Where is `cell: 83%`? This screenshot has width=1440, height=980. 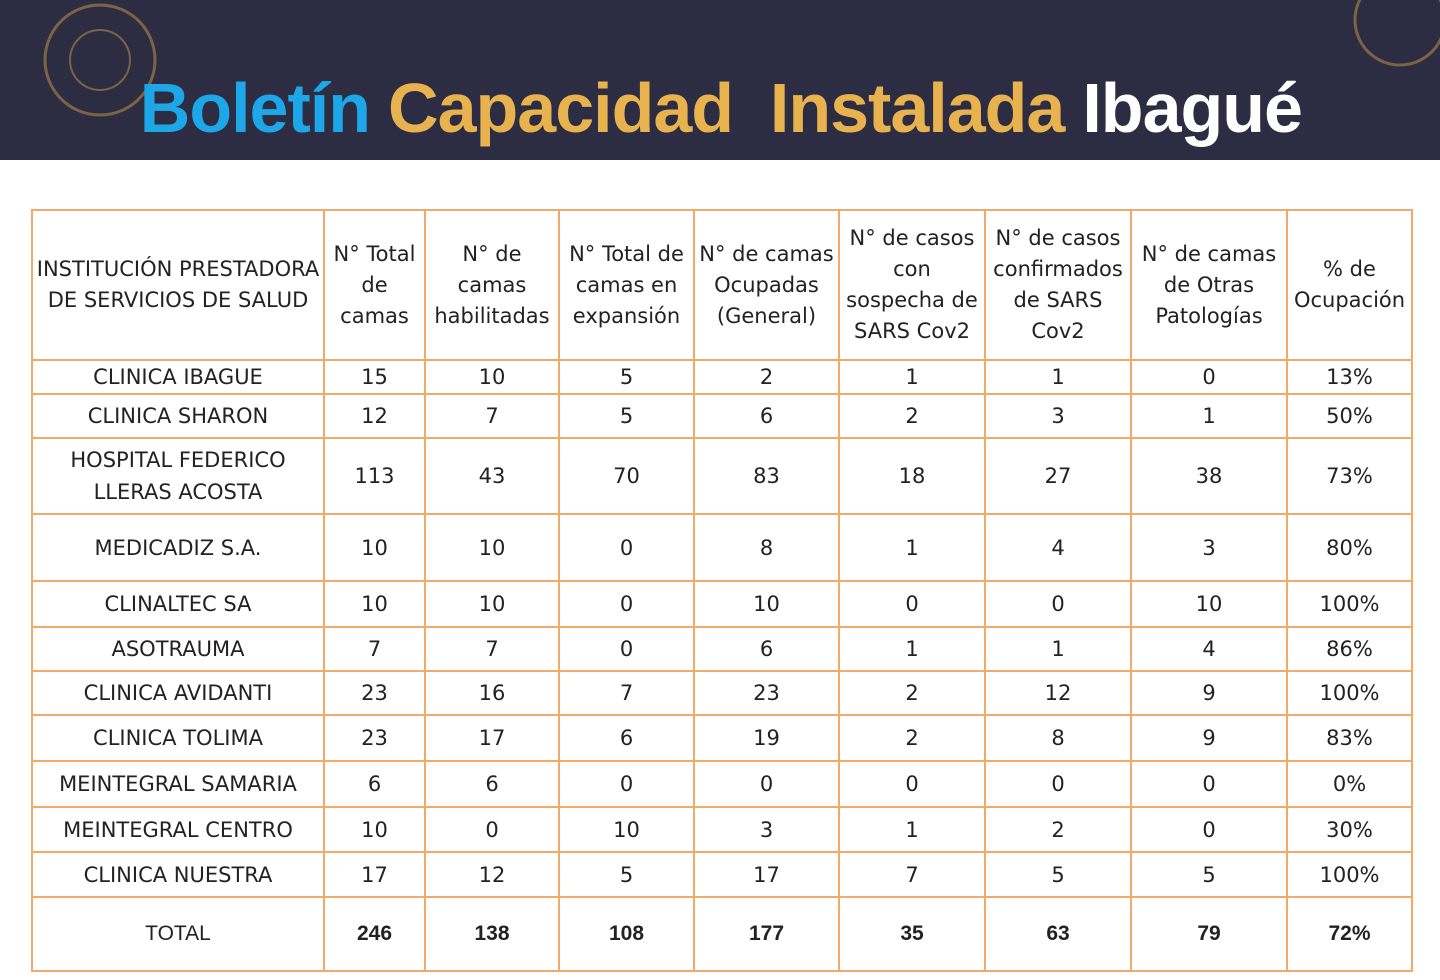 cell: 83% is located at coordinates (1349, 738).